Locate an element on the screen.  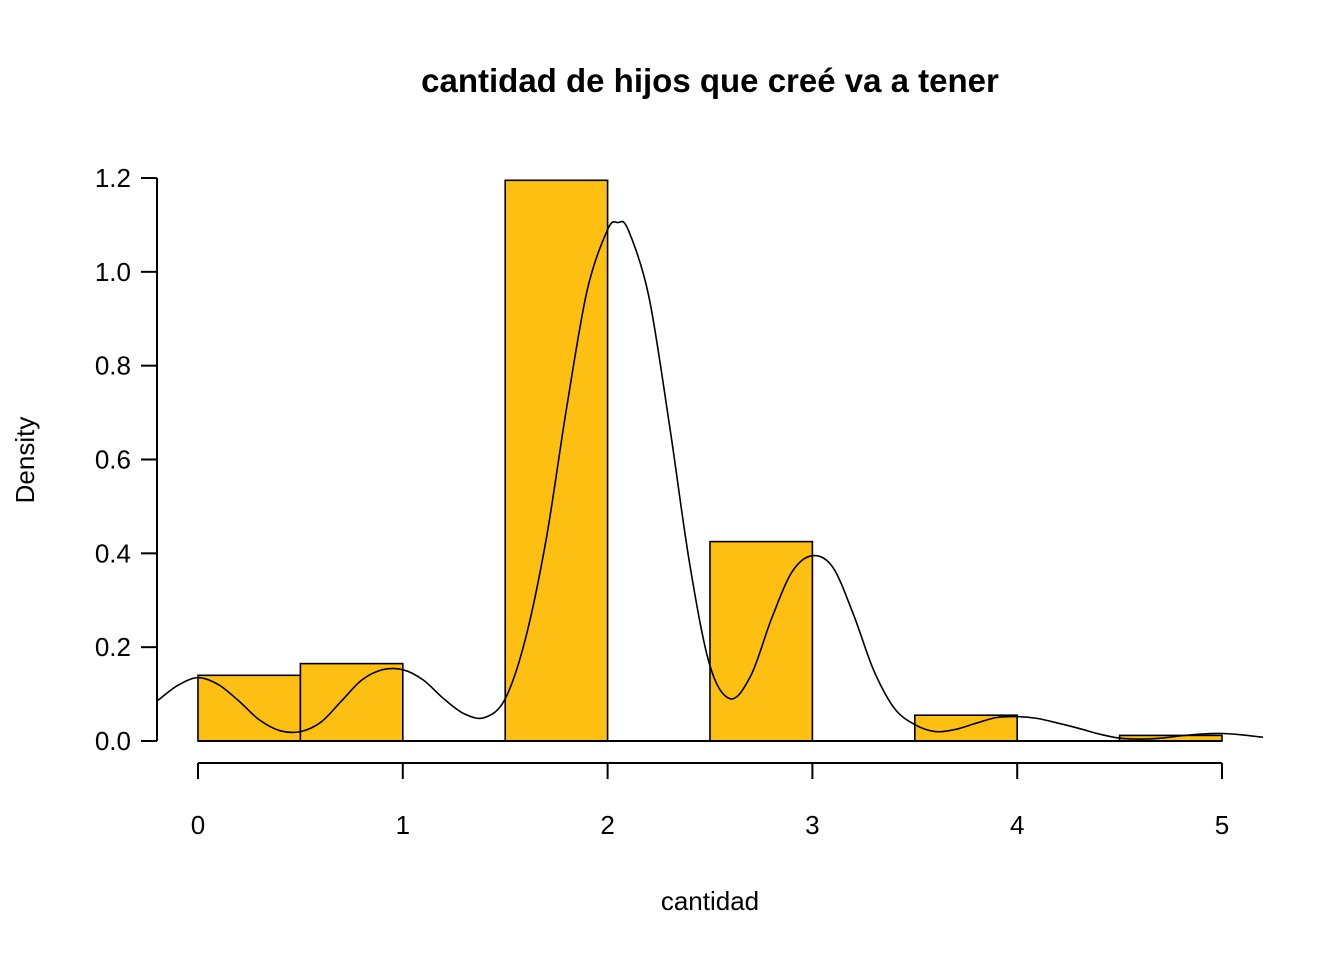
y-tick-label: 0.0 is located at coordinates (113, 741).